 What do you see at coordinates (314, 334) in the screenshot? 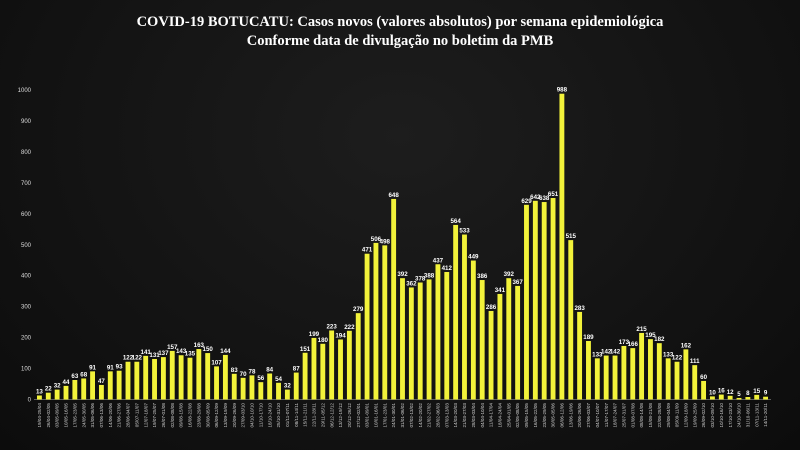
I see `data-label: 199` at bounding box center [314, 334].